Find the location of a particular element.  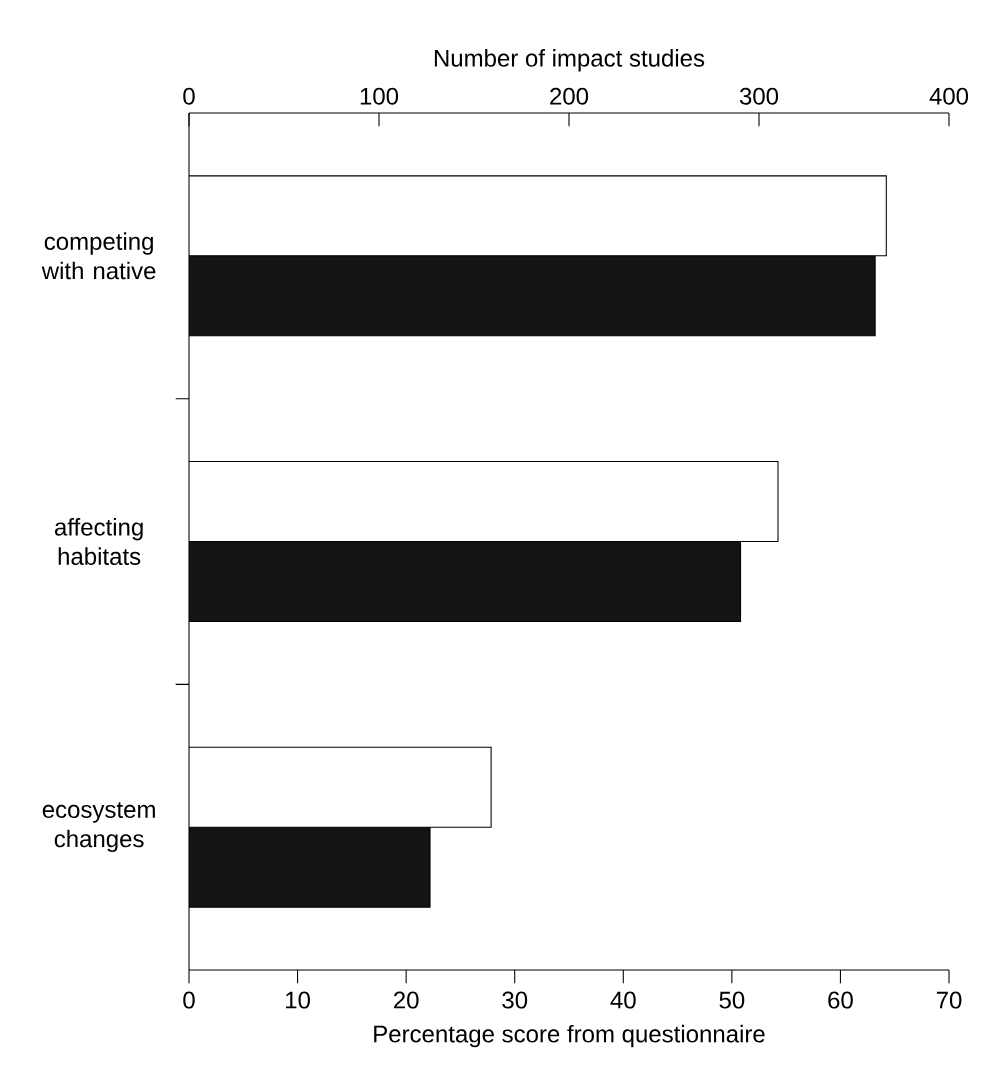

x-tick-label: 40 is located at coordinates (623, 1000).